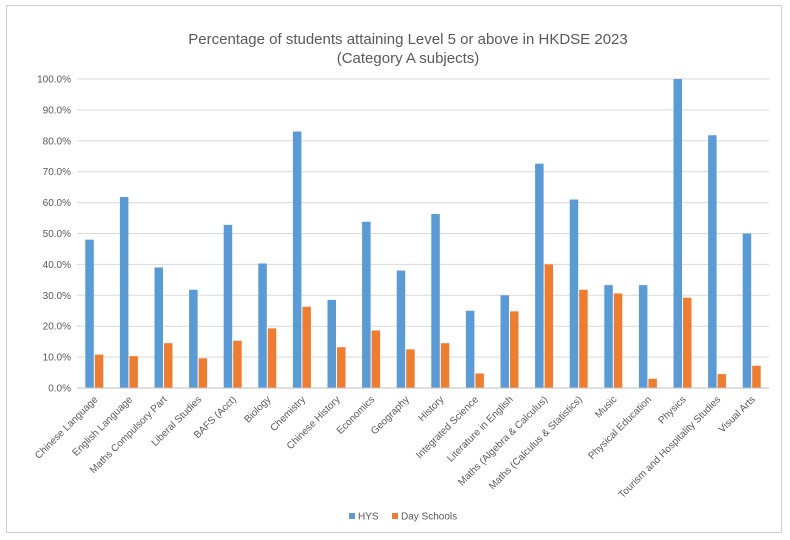  What do you see at coordinates (57, 296) in the screenshot?
I see `y-tick-label: 30.0%` at bounding box center [57, 296].